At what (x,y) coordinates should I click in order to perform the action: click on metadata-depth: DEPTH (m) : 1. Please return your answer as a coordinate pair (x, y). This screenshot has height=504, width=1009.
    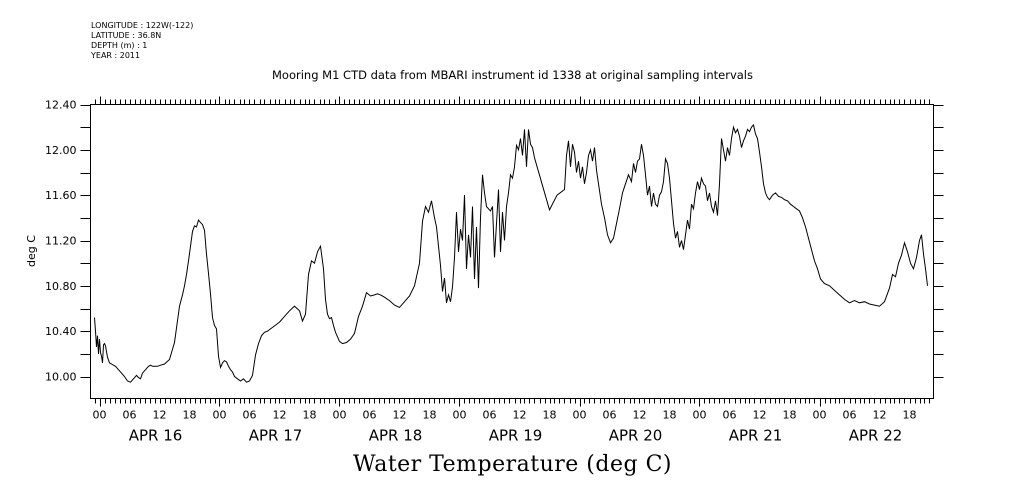
    Looking at the image, I should click on (119, 45).